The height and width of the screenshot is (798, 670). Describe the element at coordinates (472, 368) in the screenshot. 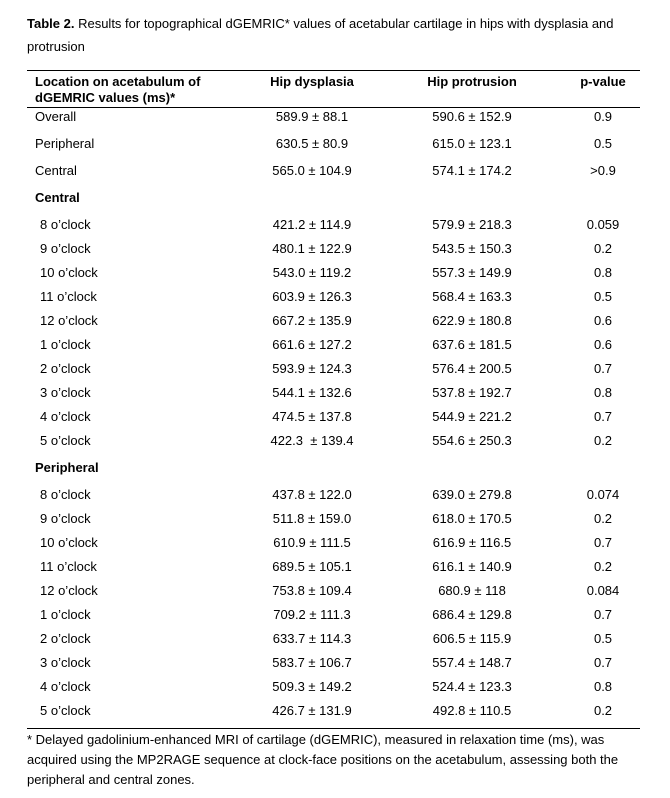

I see `value-cell: 576.4 ± 200.5` at that location.